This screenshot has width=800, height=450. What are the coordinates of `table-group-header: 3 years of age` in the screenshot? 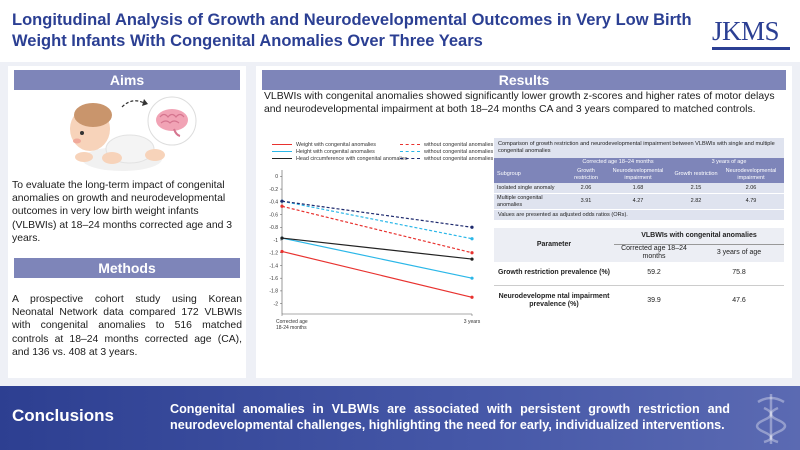 It's located at (729, 161).